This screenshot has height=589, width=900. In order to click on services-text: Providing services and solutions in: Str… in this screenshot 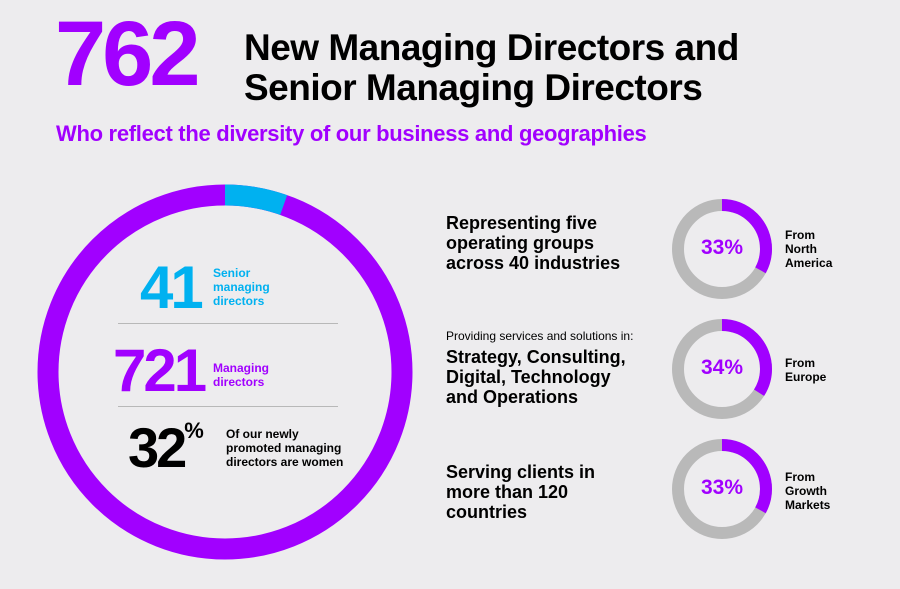, I will do `click(539, 368)`.